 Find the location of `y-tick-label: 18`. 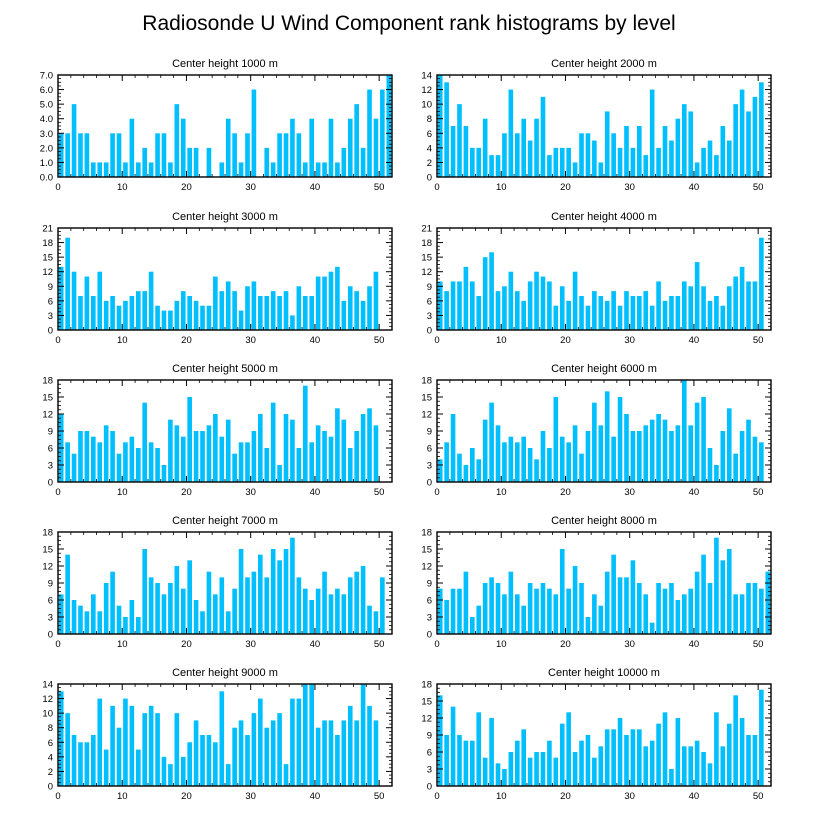

y-tick-label: 18 is located at coordinates (426, 533).